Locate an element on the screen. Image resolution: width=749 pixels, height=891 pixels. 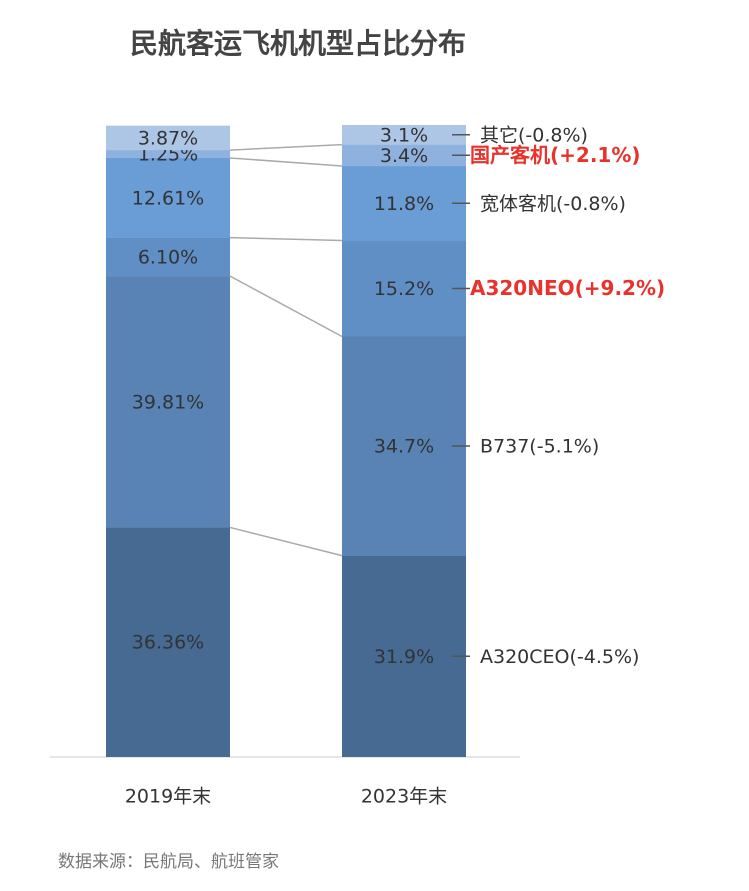
data-label: 11.8% is located at coordinates (404, 204).